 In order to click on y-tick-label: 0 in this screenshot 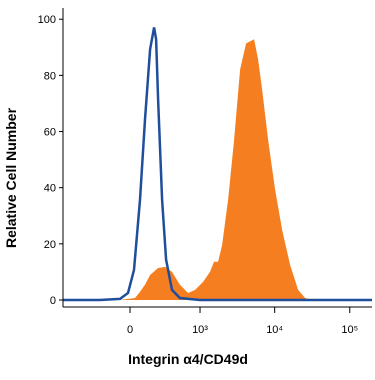, I will do `click(53, 301)`.